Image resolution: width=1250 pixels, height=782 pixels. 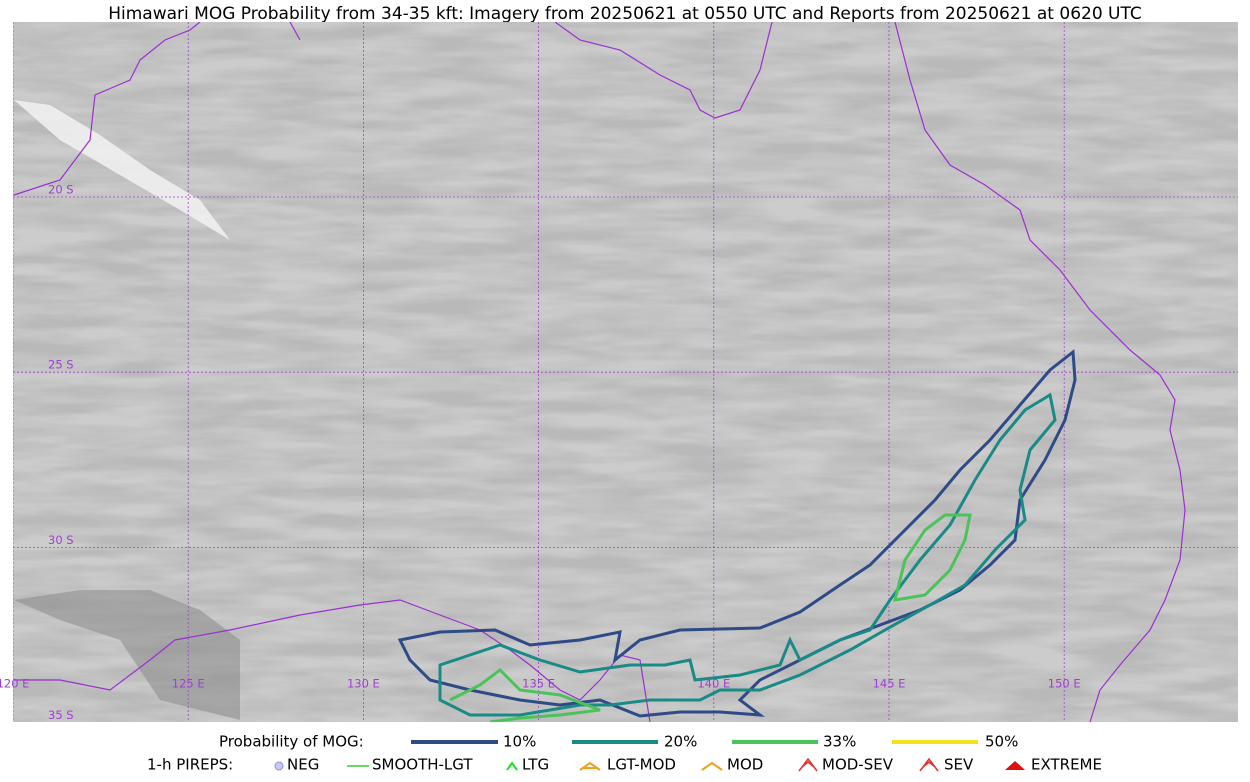 What do you see at coordinates (188, 684) in the screenshot?
I see `longitude-label: 125 E` at bounding box center [188, 684].